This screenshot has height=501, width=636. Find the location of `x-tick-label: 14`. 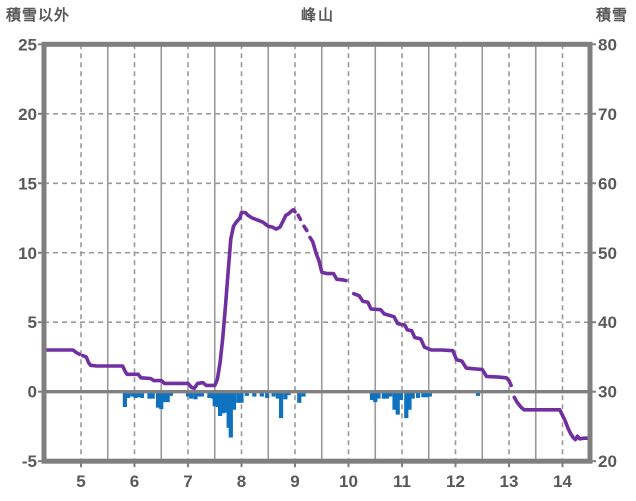

x-tick-label: 14 is located at coordinates (562, 481).